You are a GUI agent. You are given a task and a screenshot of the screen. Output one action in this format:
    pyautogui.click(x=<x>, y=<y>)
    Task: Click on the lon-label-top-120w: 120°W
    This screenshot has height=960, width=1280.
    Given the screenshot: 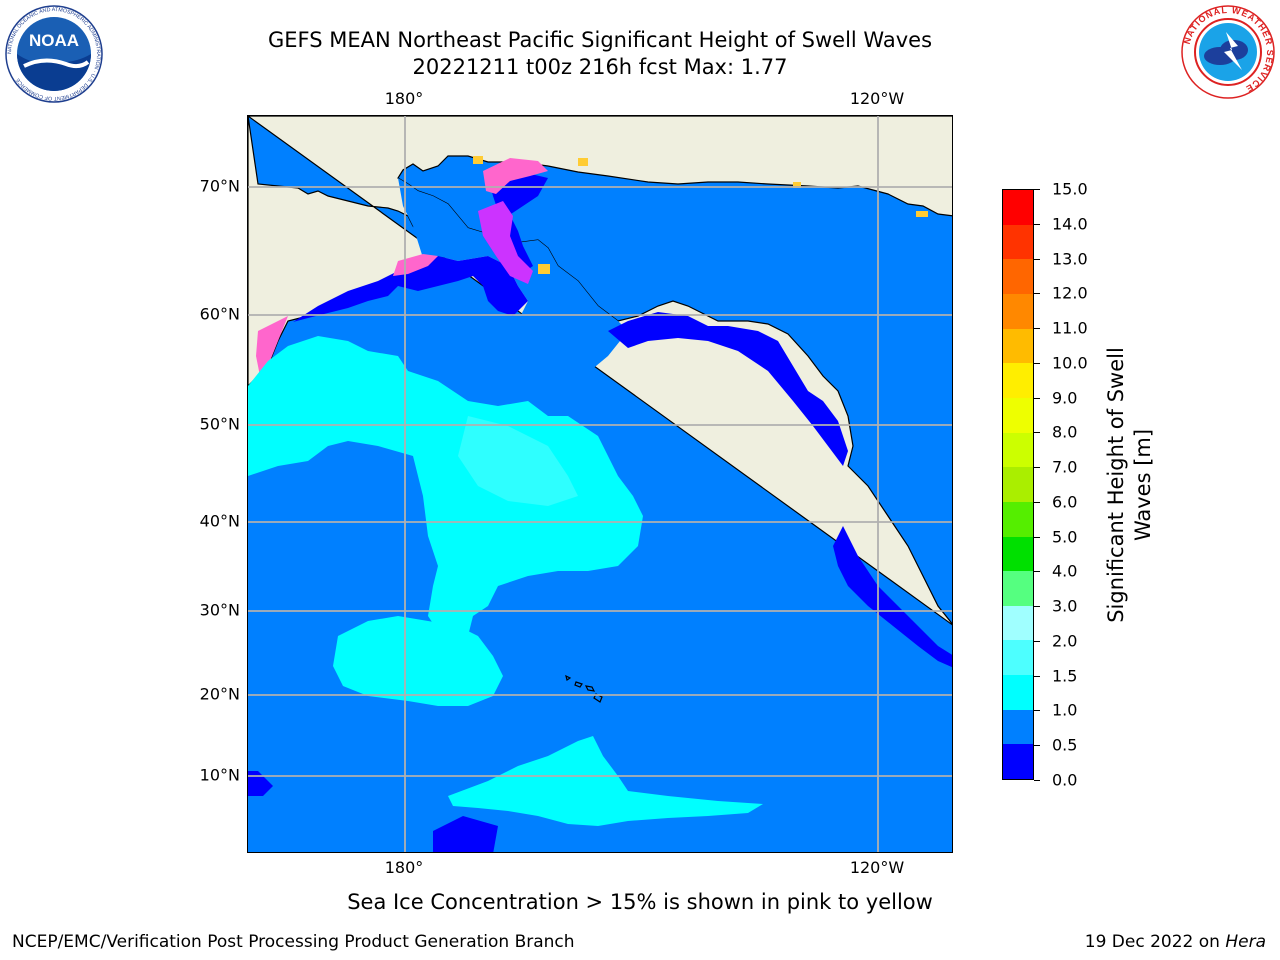 What is the action you would take?
    pyautogui.click(x=877, y=98)
    